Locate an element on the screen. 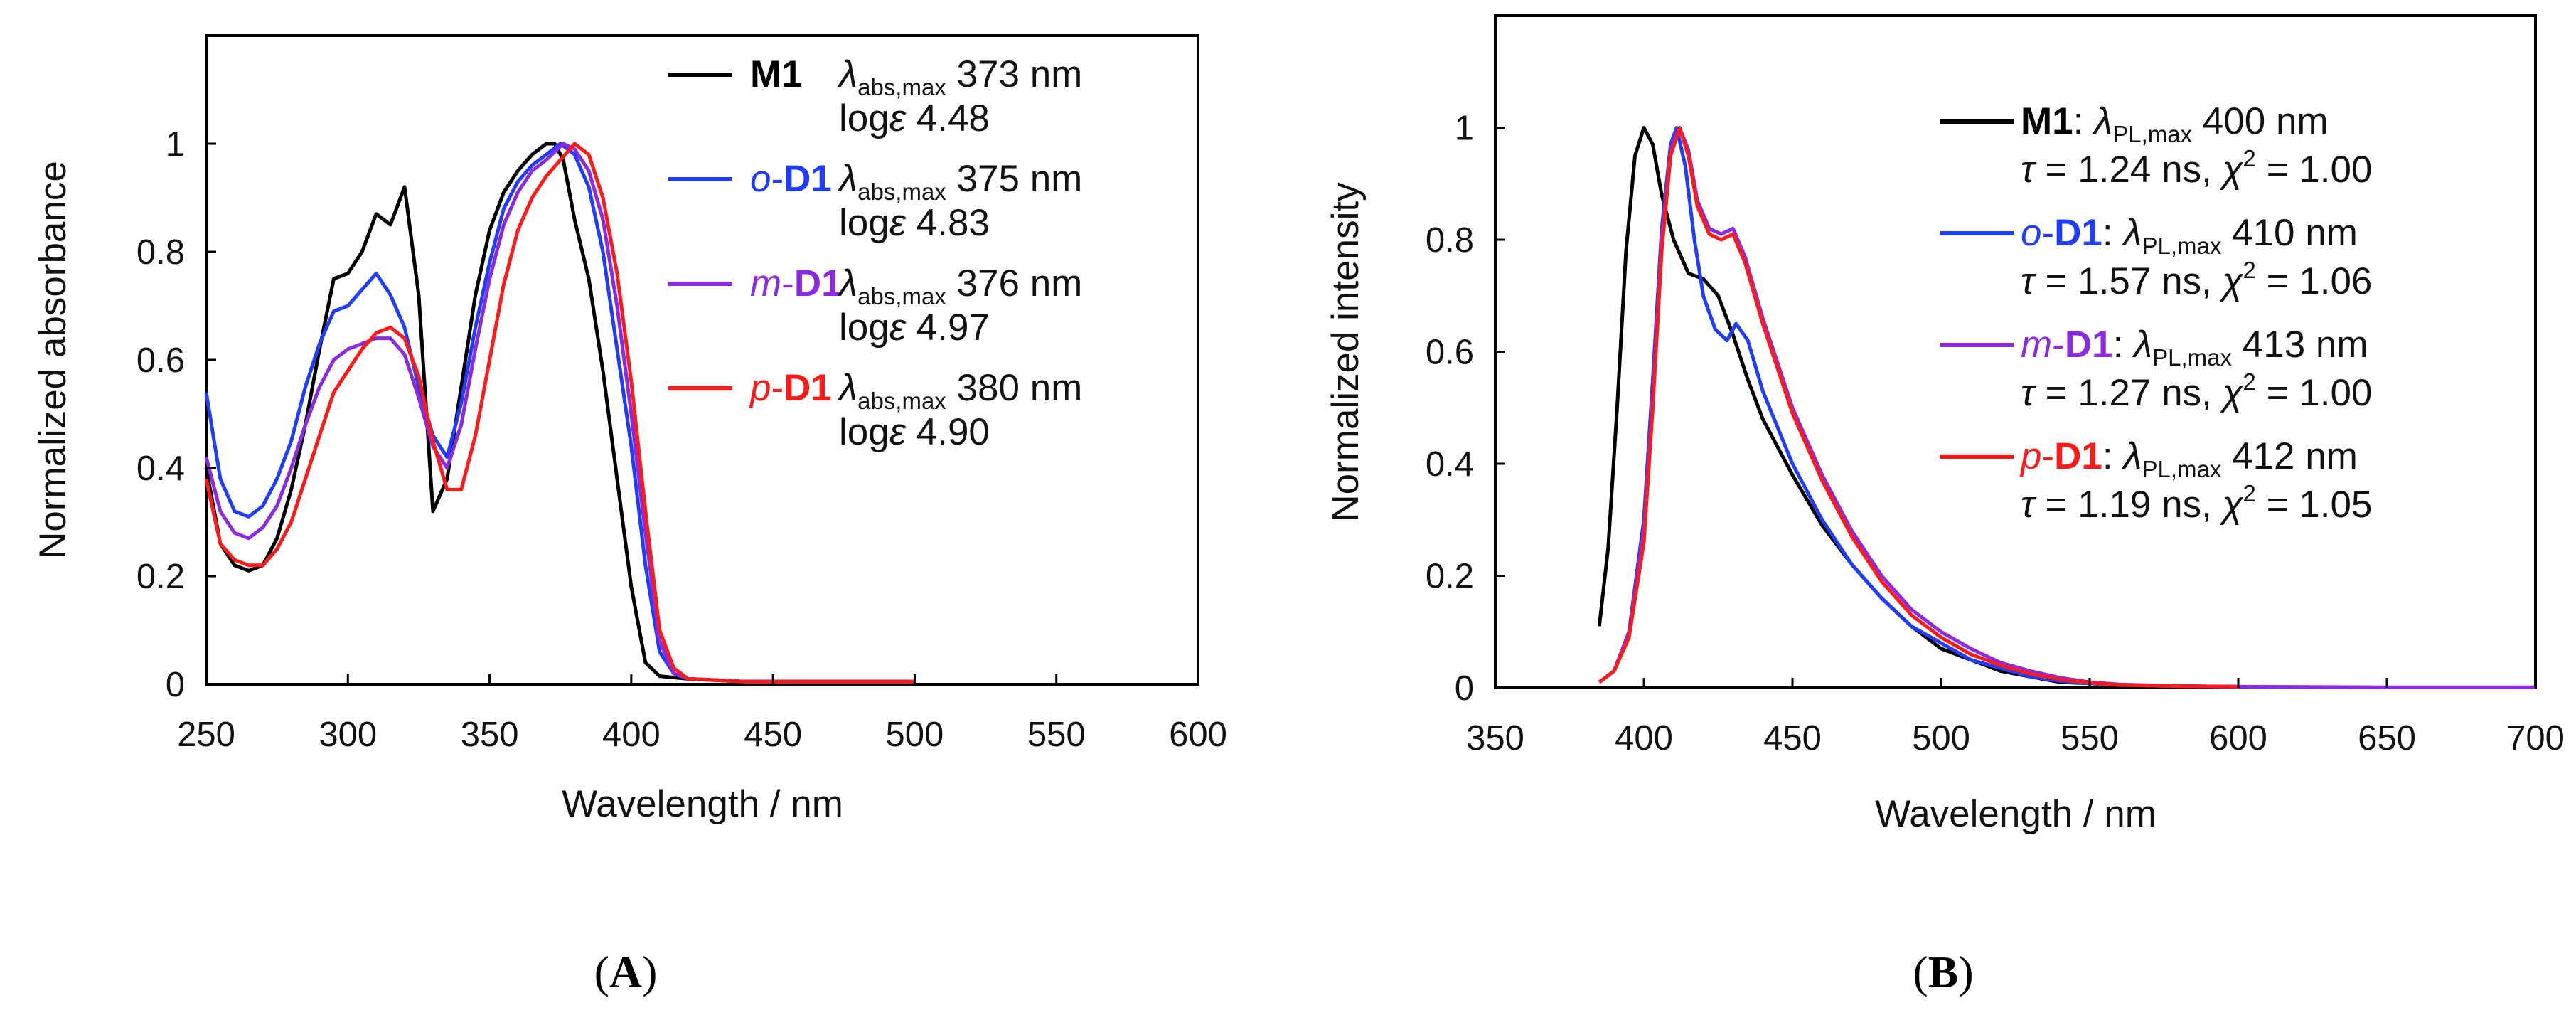 The image size is (2576, 1015). legend-o-d1-value: 375 nm is located at coordinates (1014, 179).